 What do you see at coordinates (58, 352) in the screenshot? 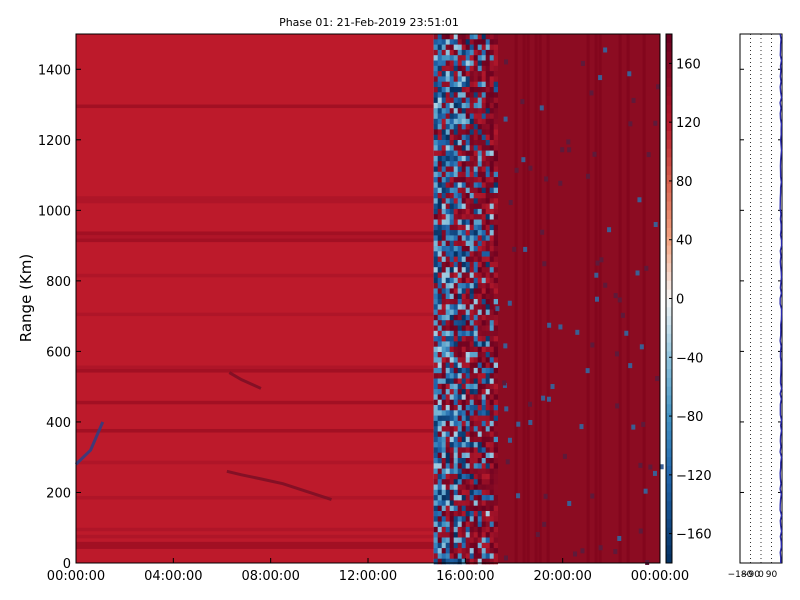
I see `y-tick-label: 600` at bounding box center [58, 352].